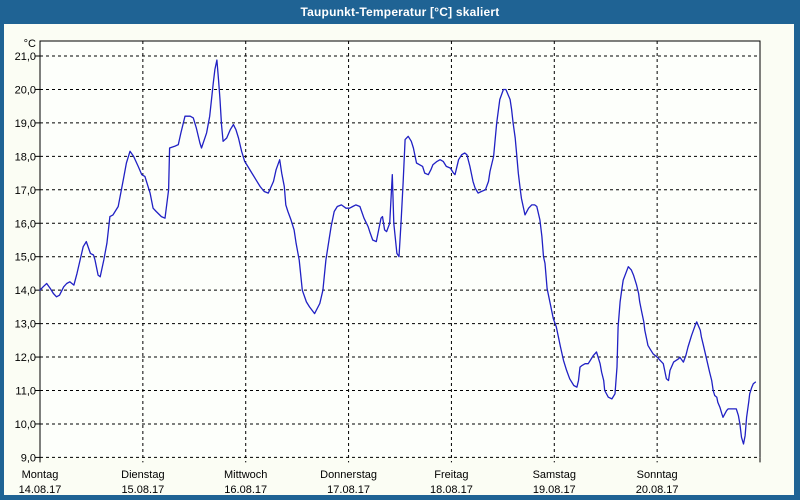  Describe the element at coordinates (451, 475) in the screenshot. I see `day-name-label: Freitag` at that location.